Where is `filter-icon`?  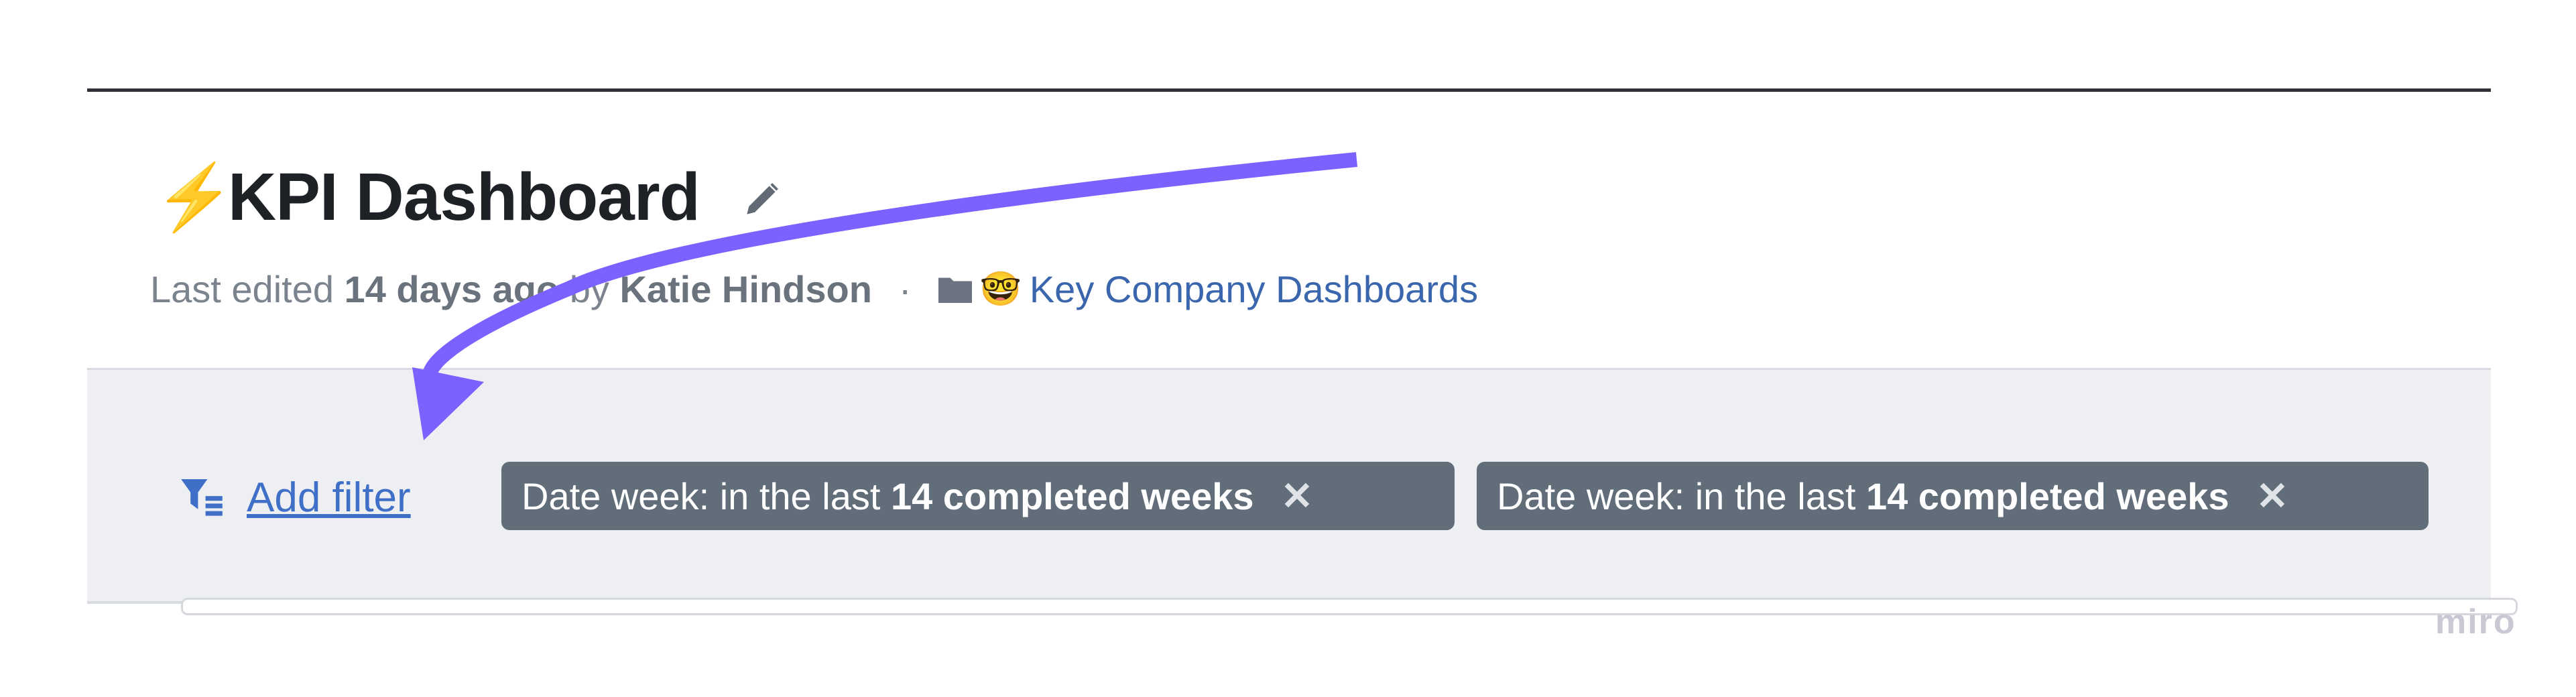
filter-icon is located at coordinates (202, 497).